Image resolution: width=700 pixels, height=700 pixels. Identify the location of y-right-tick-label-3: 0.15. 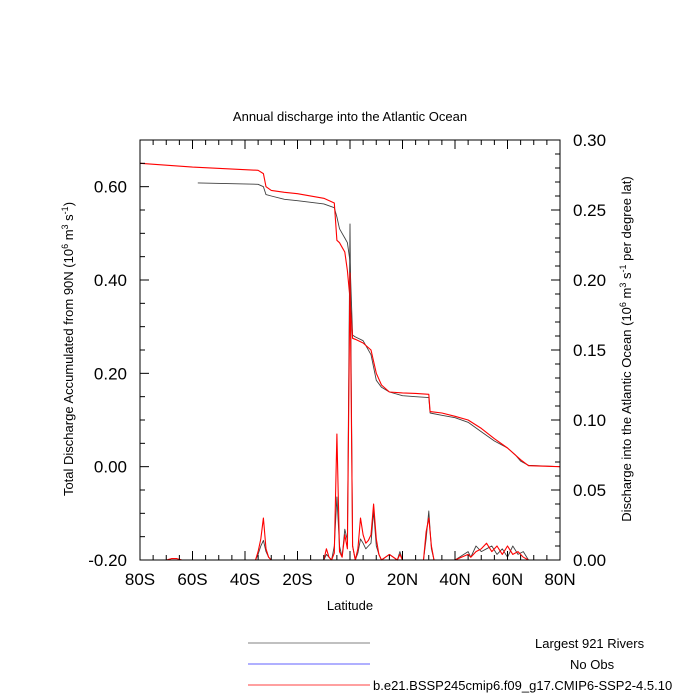
(589, 350).